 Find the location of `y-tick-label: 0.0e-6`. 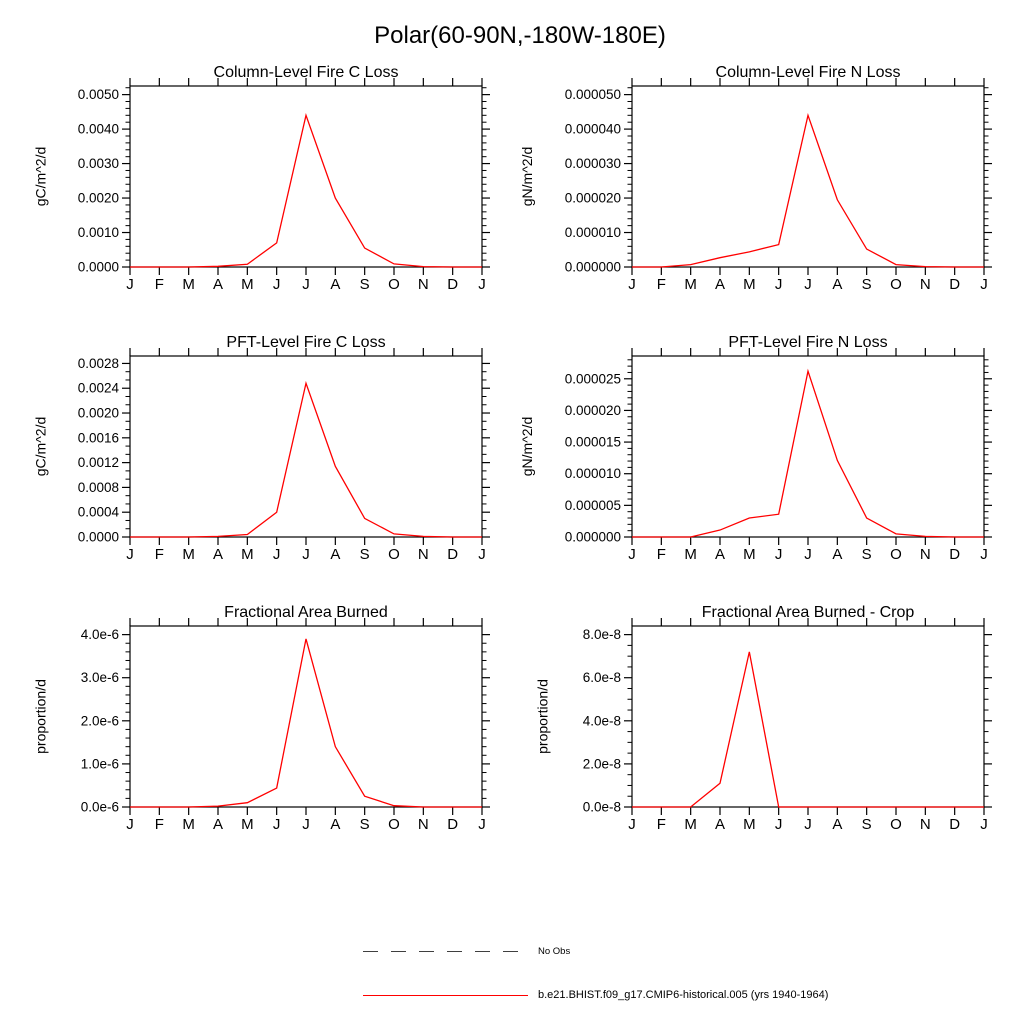

y-tick-label: 0.0e-6 is located at coordinates (100, 807).